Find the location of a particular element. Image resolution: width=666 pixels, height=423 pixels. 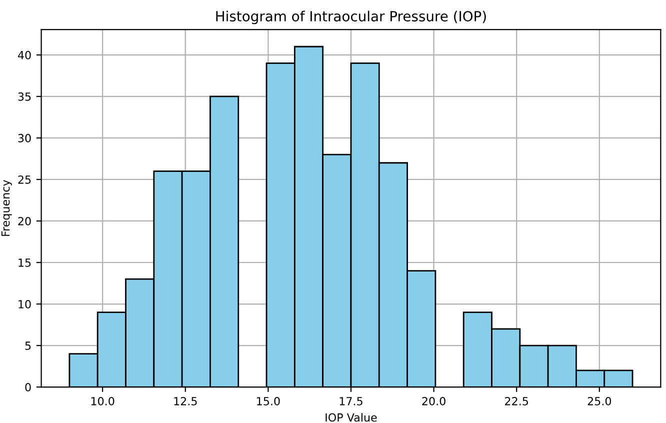

y-tick-label: 15 is located at coordinates (24, 262).